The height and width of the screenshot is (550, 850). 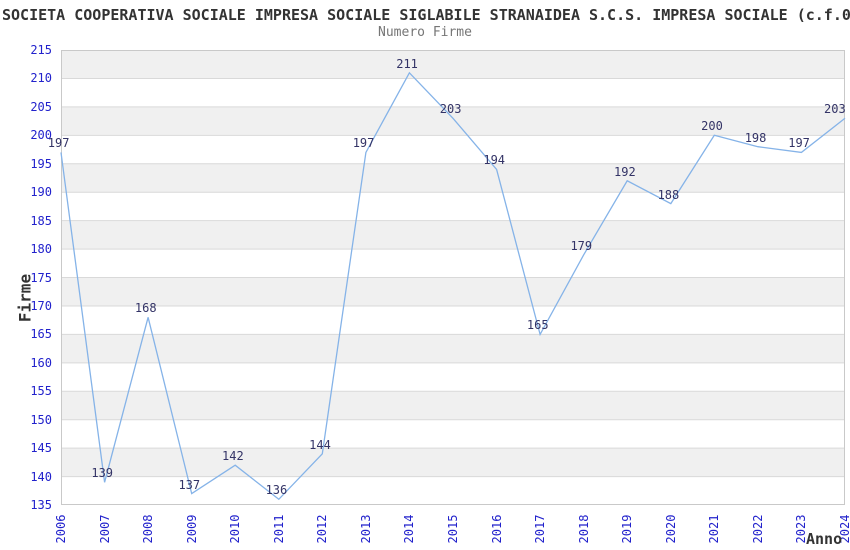 What do you see at coordinates (41, 362) in the screenshot?
I see `y-tick-label: 160` at bounding box center [41, 362].